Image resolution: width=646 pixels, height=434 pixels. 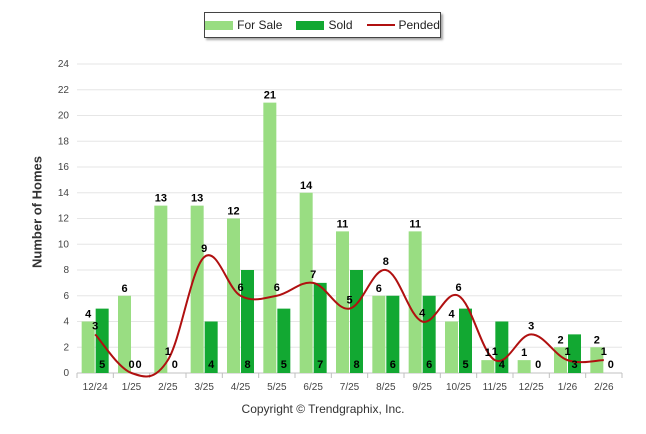 What do you see at coordinates (310, 25) in the screenshot?
I see `legend-swatch-sold` at bounding box center [310, 25].